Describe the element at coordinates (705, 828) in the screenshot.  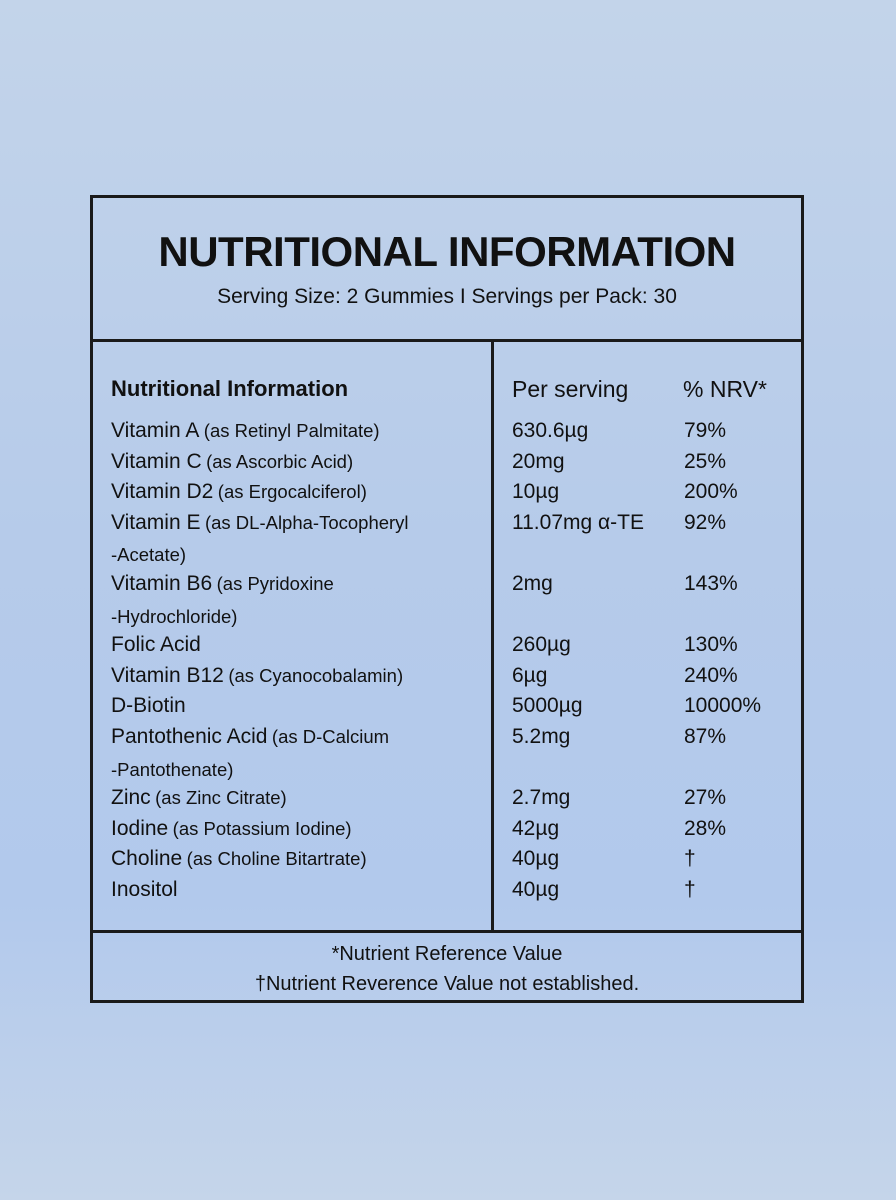
I see `nrv-value: 28%` at that location.